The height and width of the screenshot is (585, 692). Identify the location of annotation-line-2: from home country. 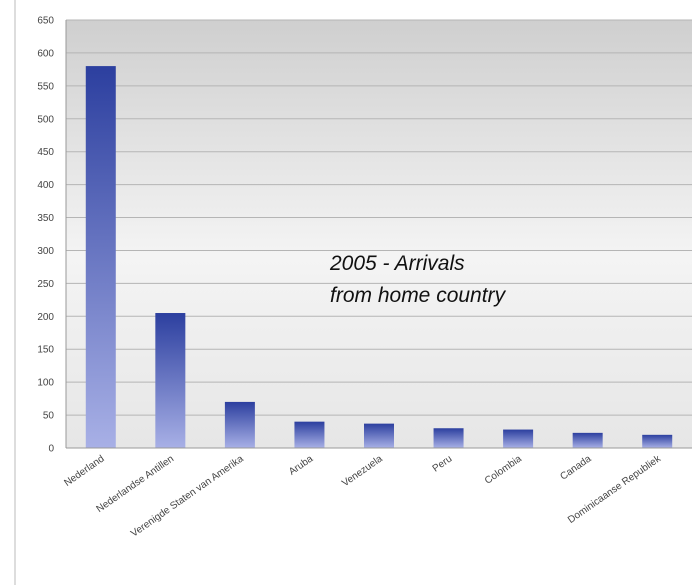
(418, 295).